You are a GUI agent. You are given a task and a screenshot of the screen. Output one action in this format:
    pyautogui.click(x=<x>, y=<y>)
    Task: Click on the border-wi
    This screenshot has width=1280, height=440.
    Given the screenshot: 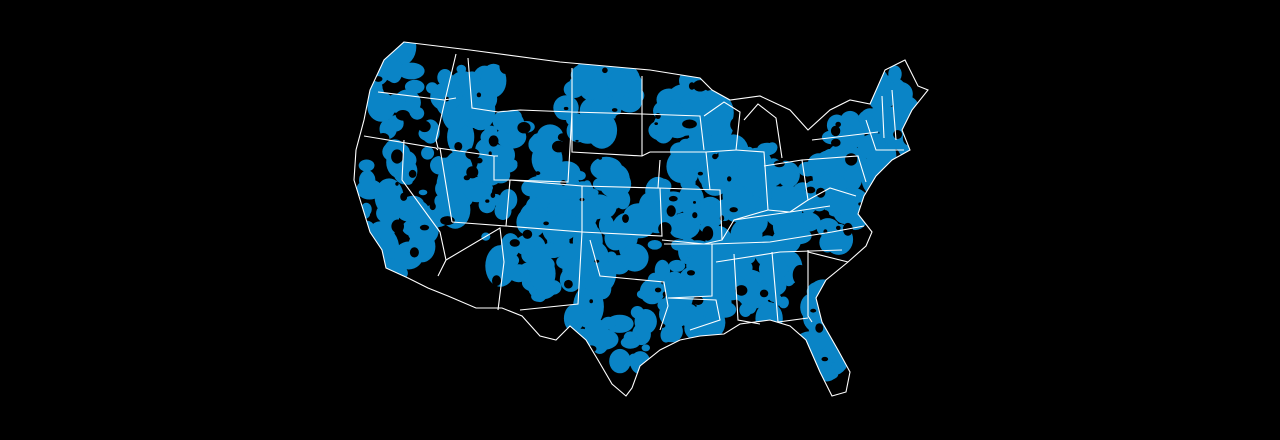 What is the action you would take?
    pyautogui.click(x=722, y=127)
    